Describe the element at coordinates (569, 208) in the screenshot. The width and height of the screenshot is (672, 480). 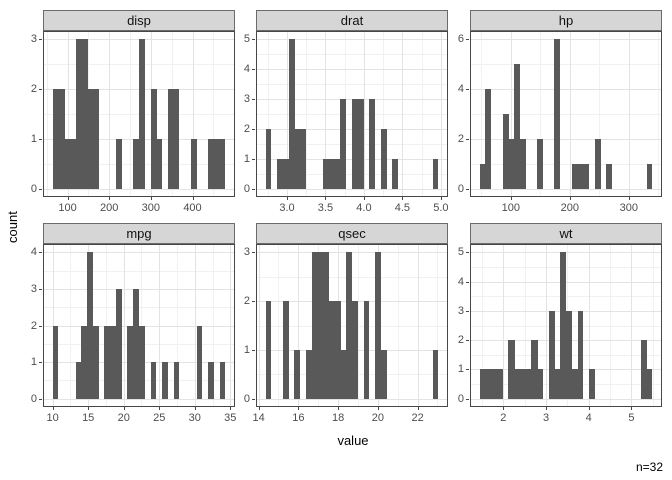
I see `x-tick-label: 200` at that location.